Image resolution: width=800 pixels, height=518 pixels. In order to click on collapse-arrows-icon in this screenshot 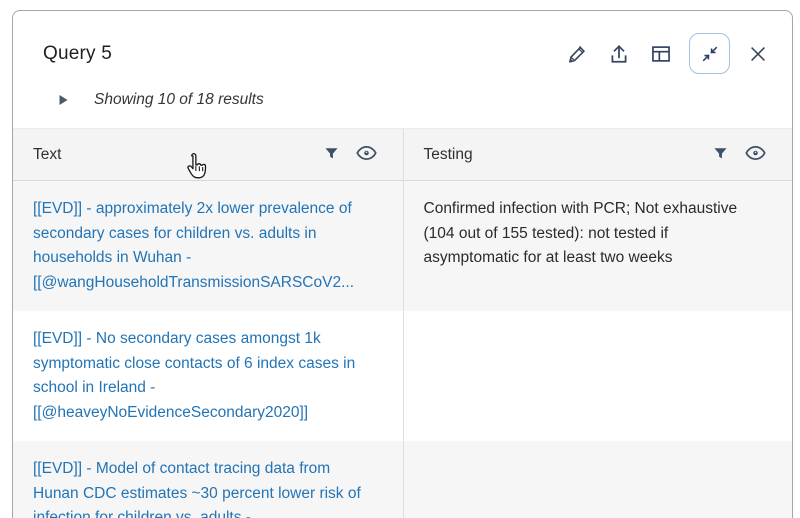, I will do `click(710, 54)`.